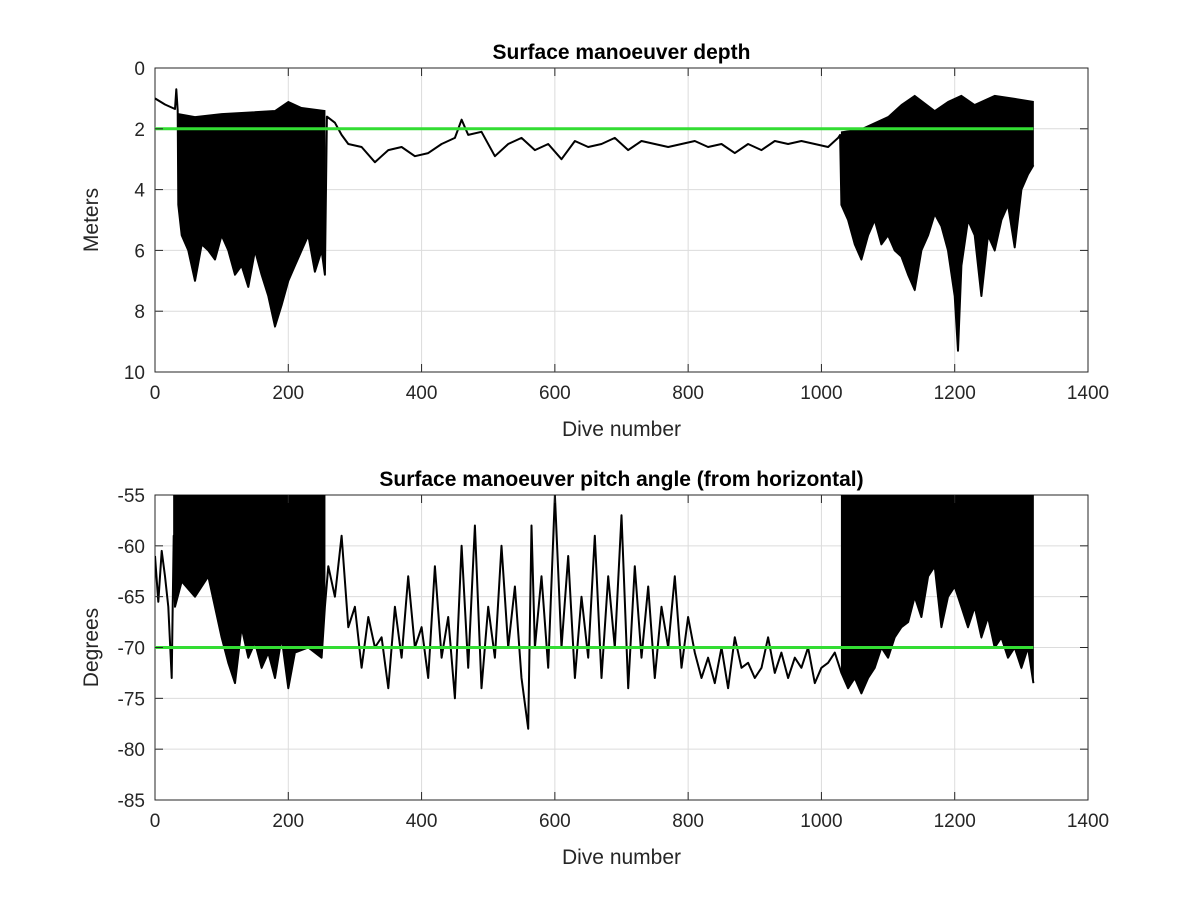 The height and width of the screenshot is (900, 1200). I want to click on y-tick-label: 2, so click(139, 130).